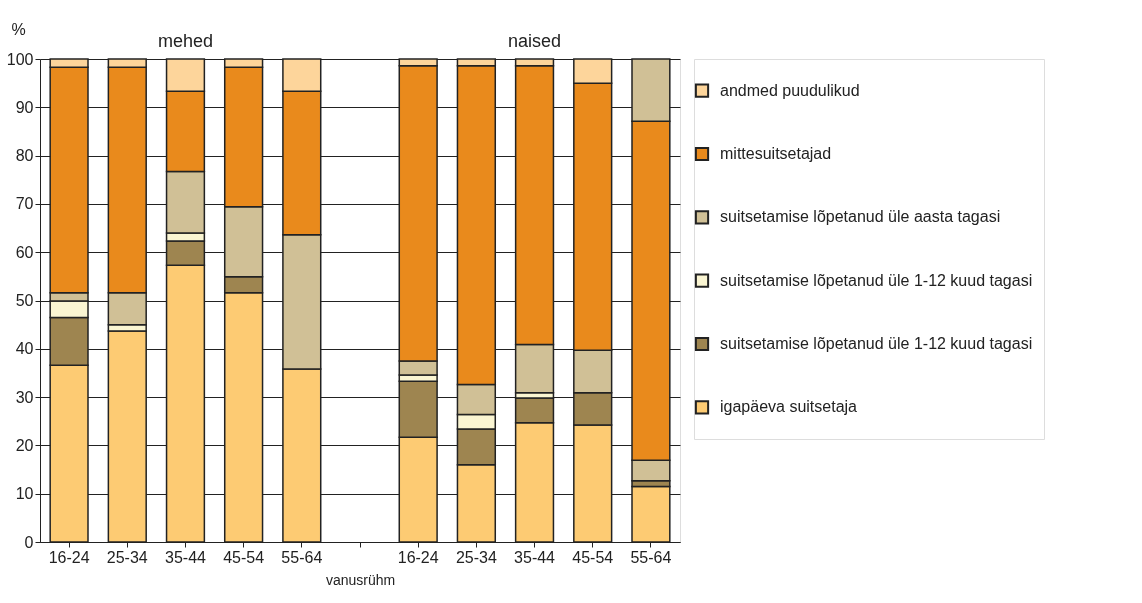 Image resolution: width=1142 pixels, height=603 pixels. I want to click on legend-label: igapäeva suitsetaja, so click(789, 407).